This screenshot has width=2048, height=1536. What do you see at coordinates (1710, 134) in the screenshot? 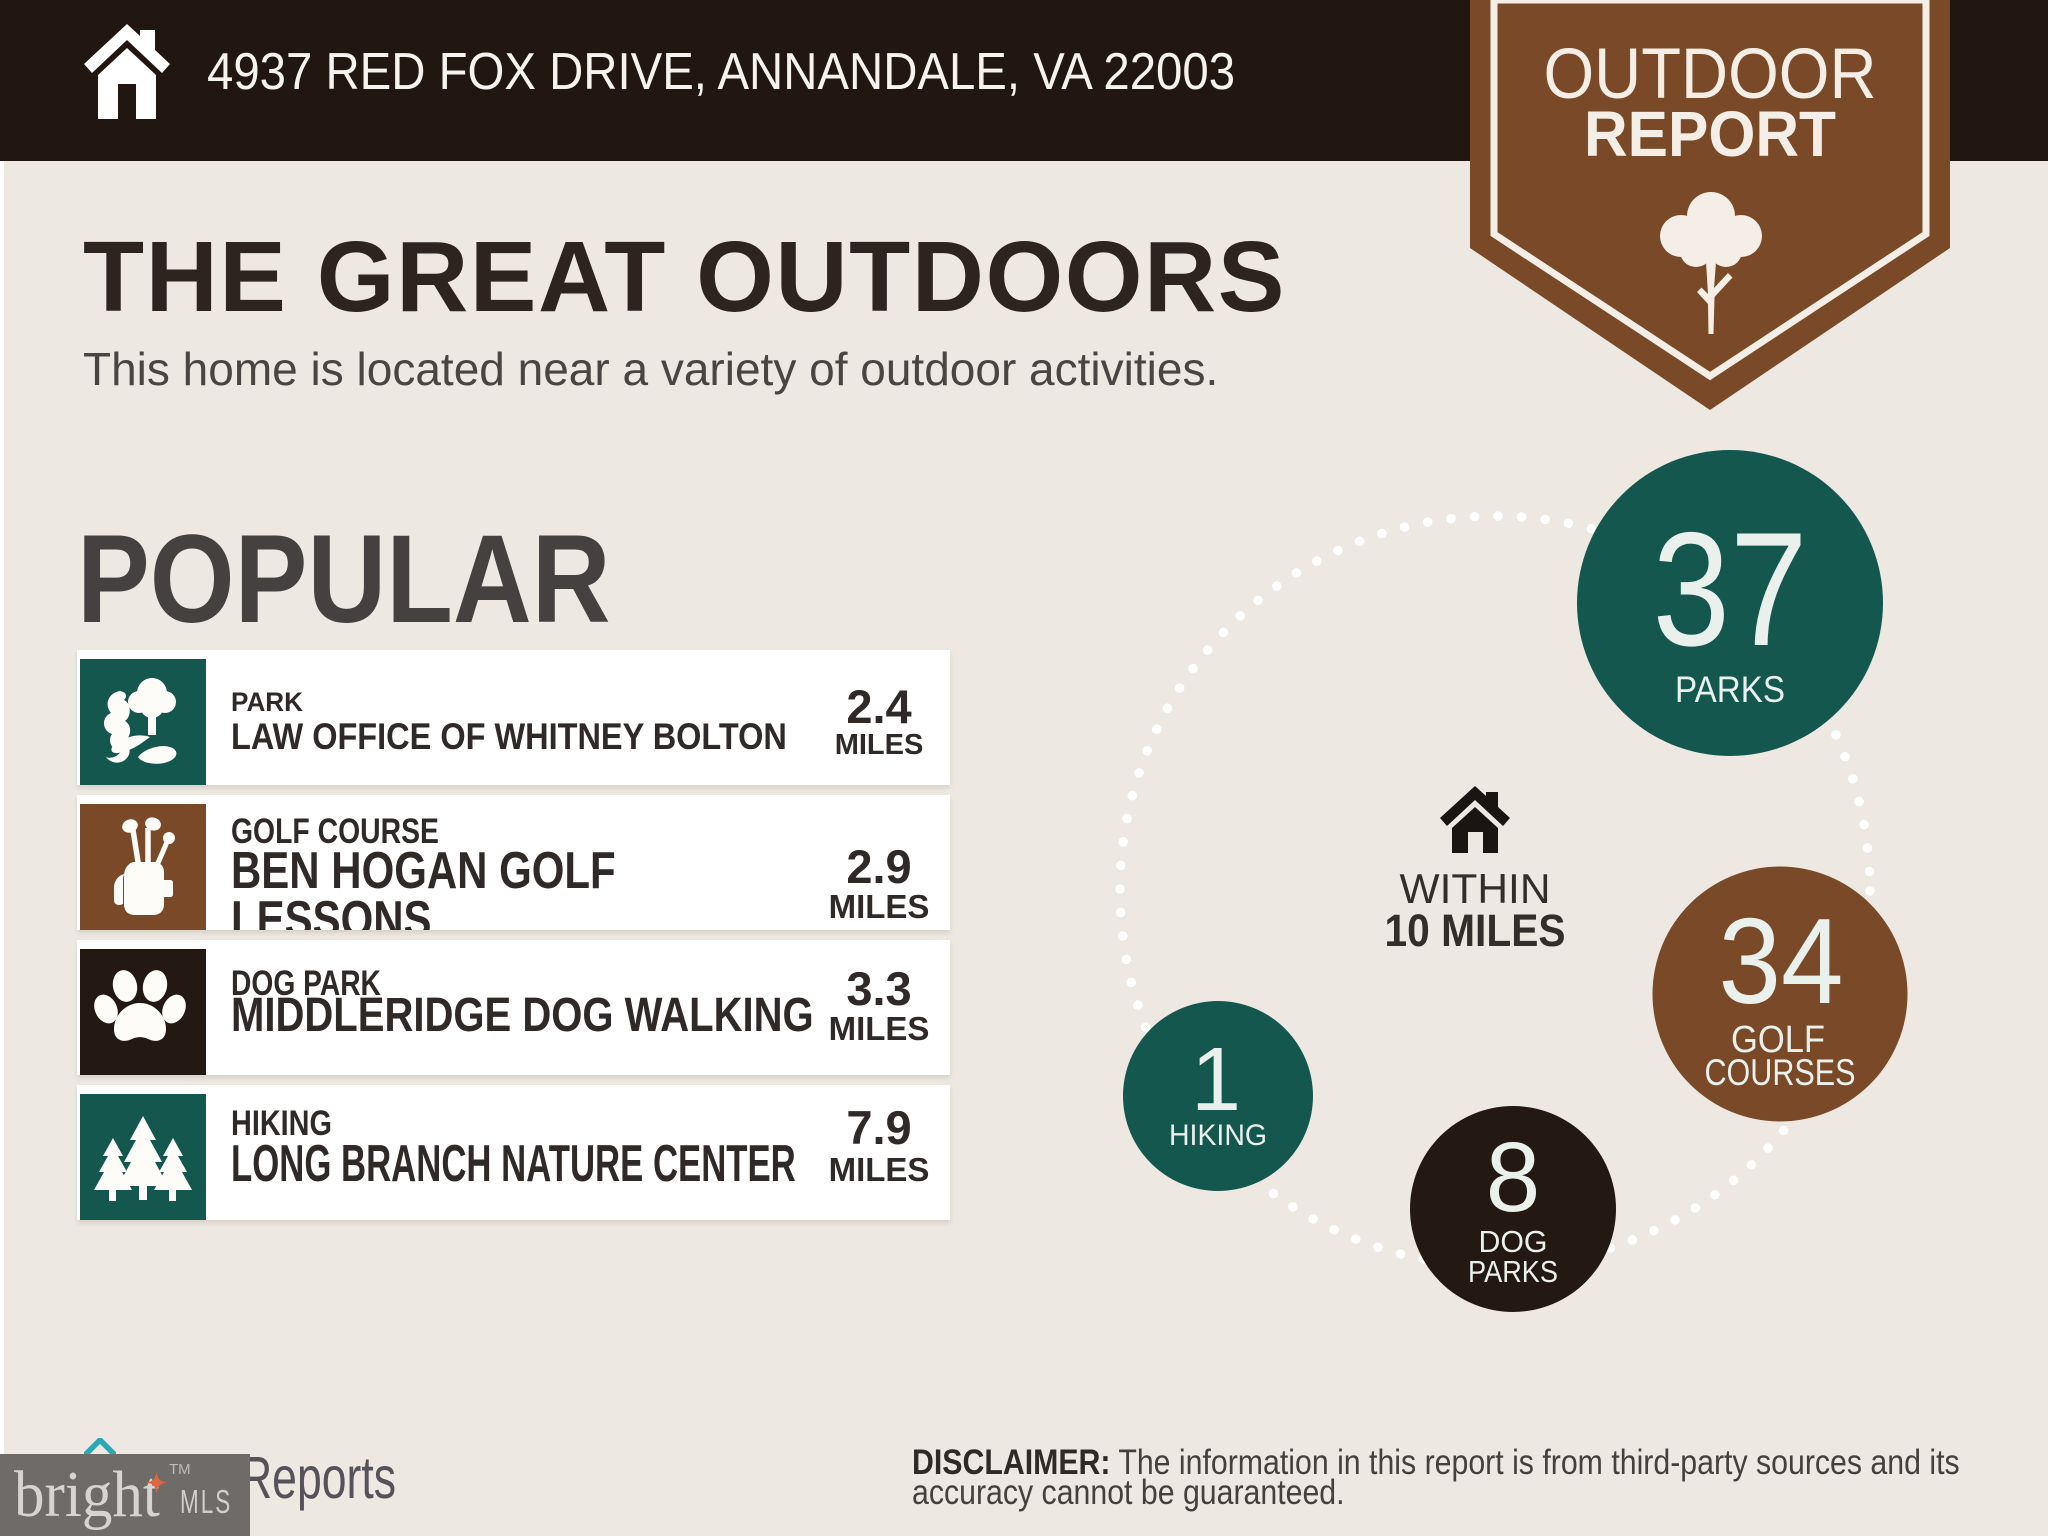
I see `svg-text: REPORT` at bounding box center [1710, 134].